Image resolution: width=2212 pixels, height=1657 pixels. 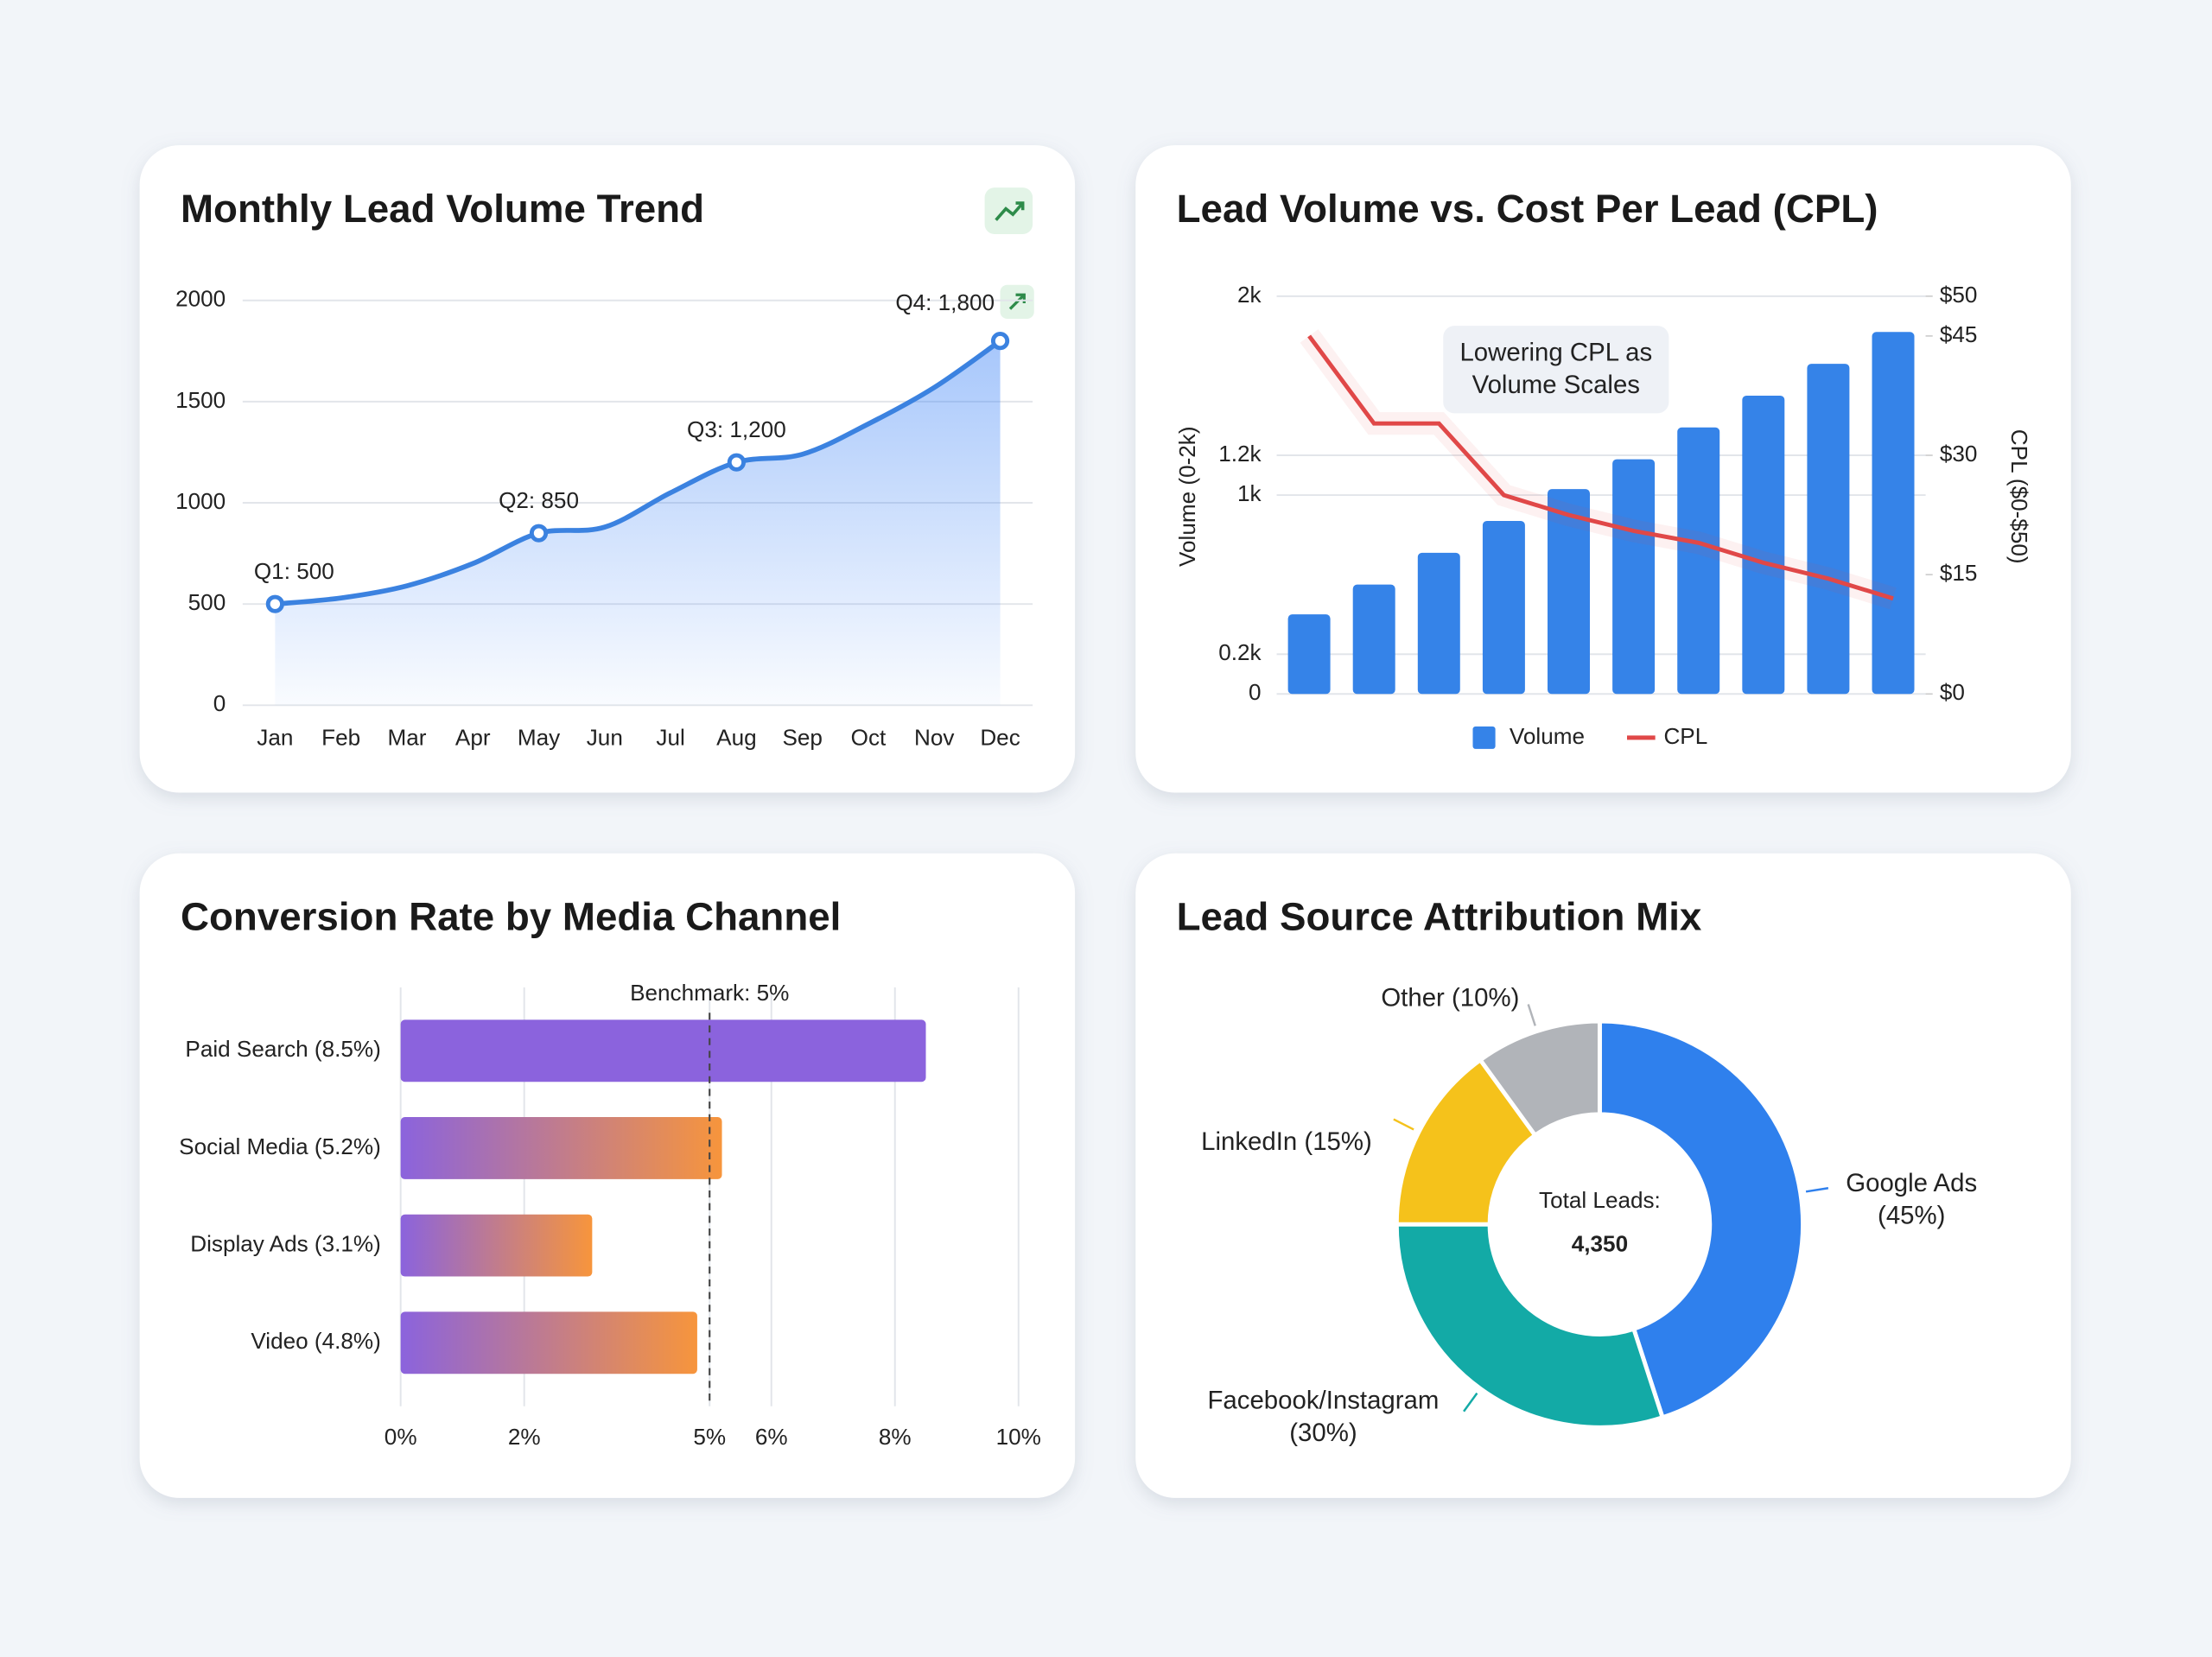 I want to click on y2-tick-label: $15, so click(x=1959, y=573).